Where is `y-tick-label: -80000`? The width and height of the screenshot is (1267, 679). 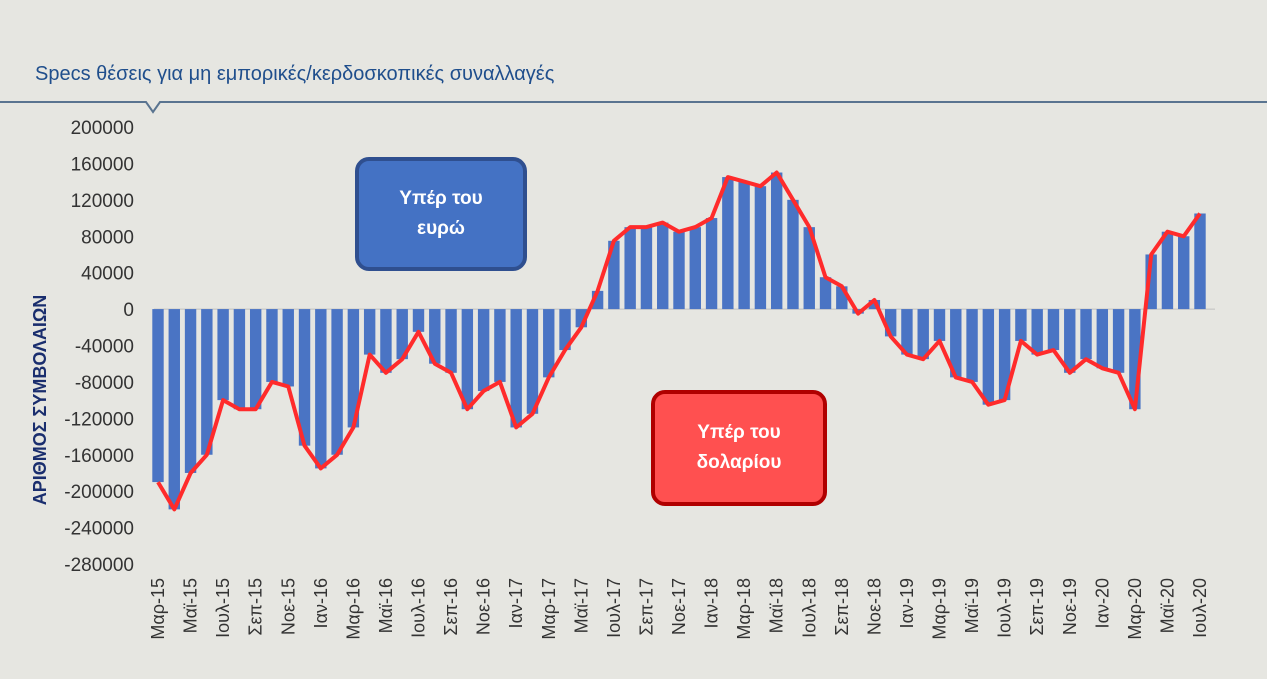 y-tick-label: -80000 is located at coordinates (104, 383).